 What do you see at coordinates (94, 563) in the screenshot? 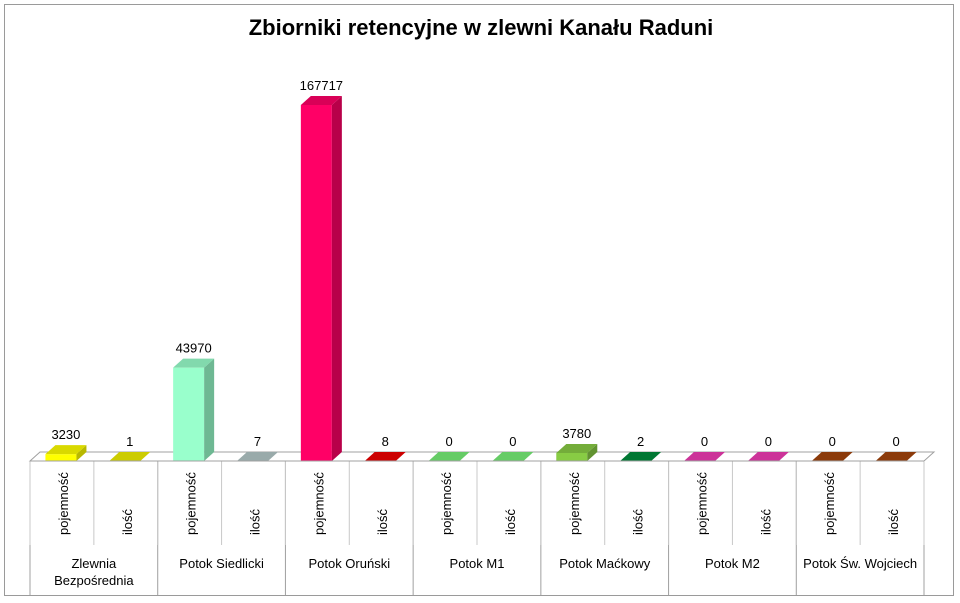
I see `group-label: Zlewnia` at bounding box center [94, 563].